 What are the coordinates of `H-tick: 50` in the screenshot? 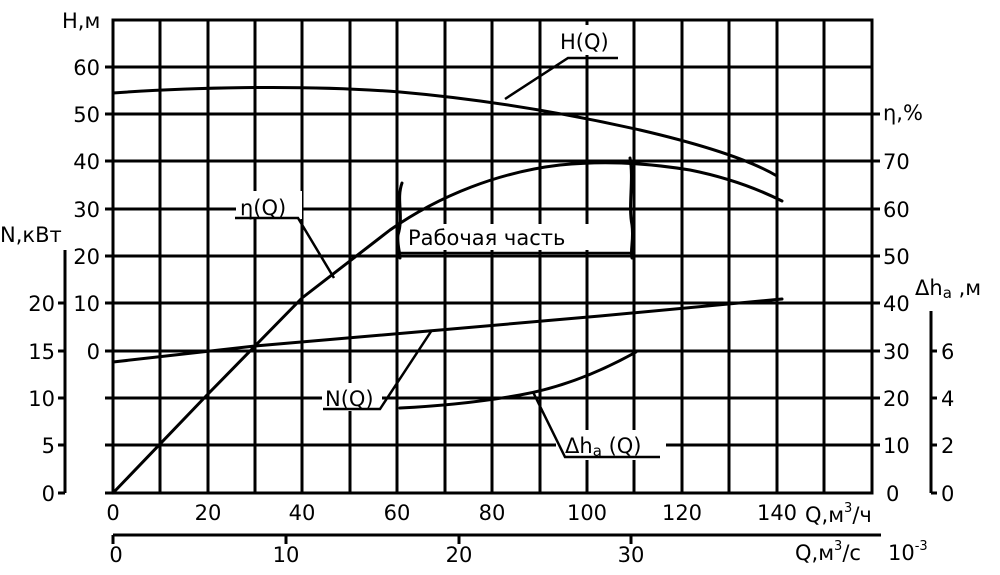 It's located at (86, 115).